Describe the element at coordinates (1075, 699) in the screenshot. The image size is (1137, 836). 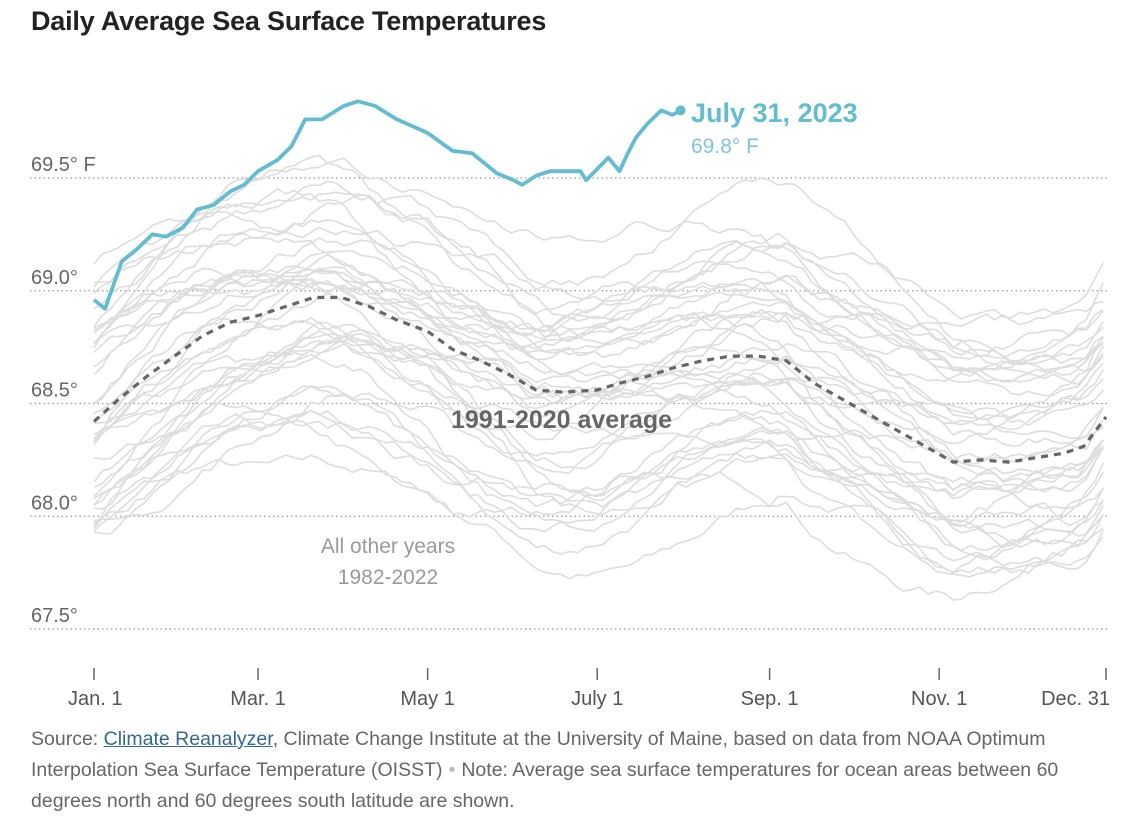
I see `x-tick-label: Dec. 31` at that location.